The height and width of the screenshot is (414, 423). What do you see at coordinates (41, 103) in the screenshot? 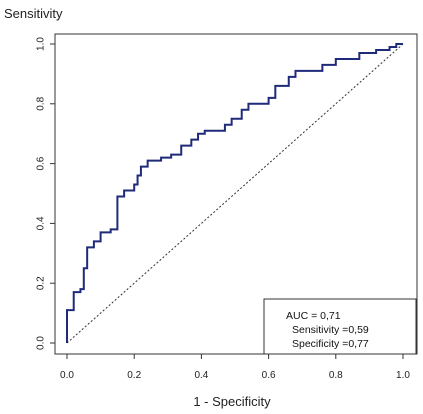
I see `y-tick-label: 0.8` at bounding box center [41, 103].